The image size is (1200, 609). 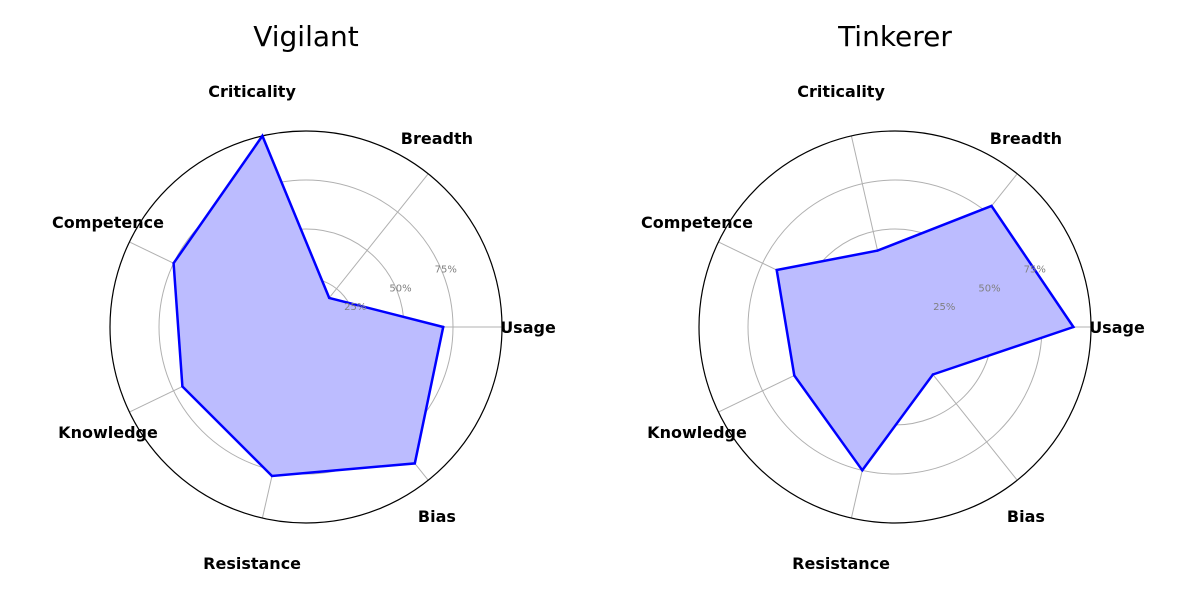 I want to click on chart-title: Vigilant, so click(x=306, y=36).